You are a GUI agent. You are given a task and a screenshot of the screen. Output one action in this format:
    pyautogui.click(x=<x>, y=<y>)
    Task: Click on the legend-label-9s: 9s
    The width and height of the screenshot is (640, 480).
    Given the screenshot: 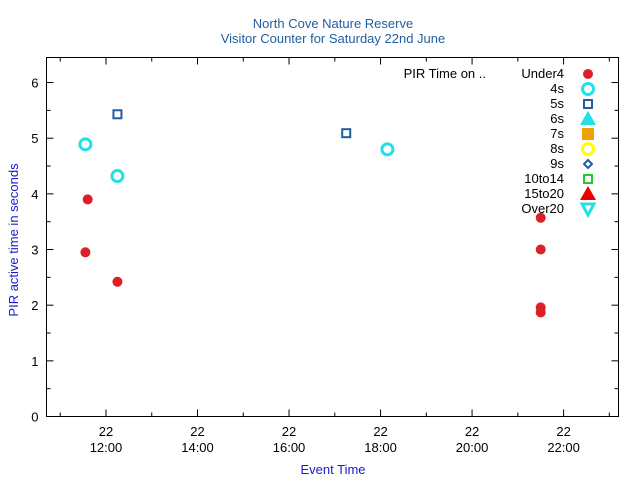 What is the action you would take?
    pyautogui.click(x=557, y=163)
    